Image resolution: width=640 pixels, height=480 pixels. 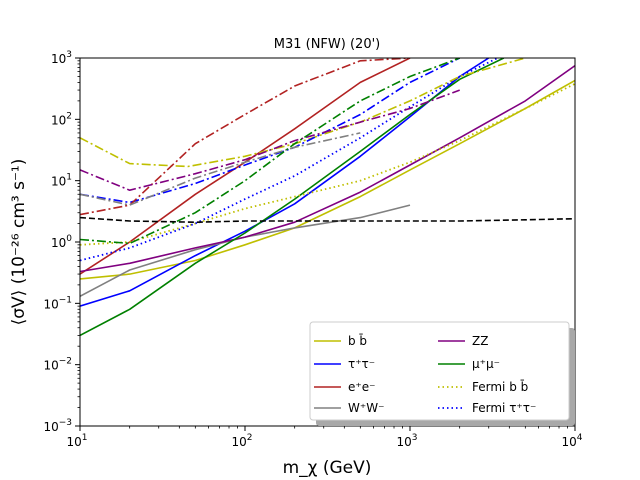 What do you see at coordinates (69, 116) in the screenshot?
I see `y-tick-exp: 2` at bounding box center [69, 116].